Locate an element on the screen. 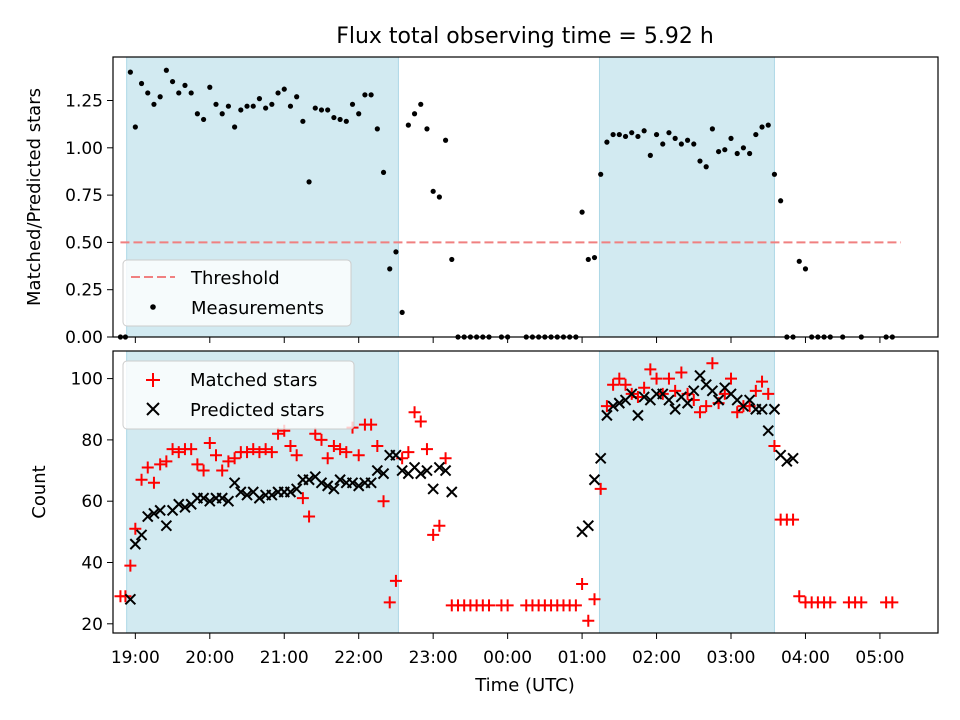 The height and width of the screenshot is (720, 960). bot-y-tick-label: 20 is located at coordinates (92, 625).